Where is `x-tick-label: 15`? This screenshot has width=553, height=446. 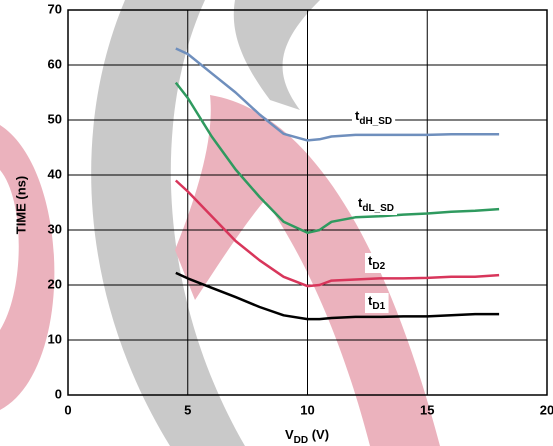 x-tick-label: 15 is located at coordinates (427, 409).